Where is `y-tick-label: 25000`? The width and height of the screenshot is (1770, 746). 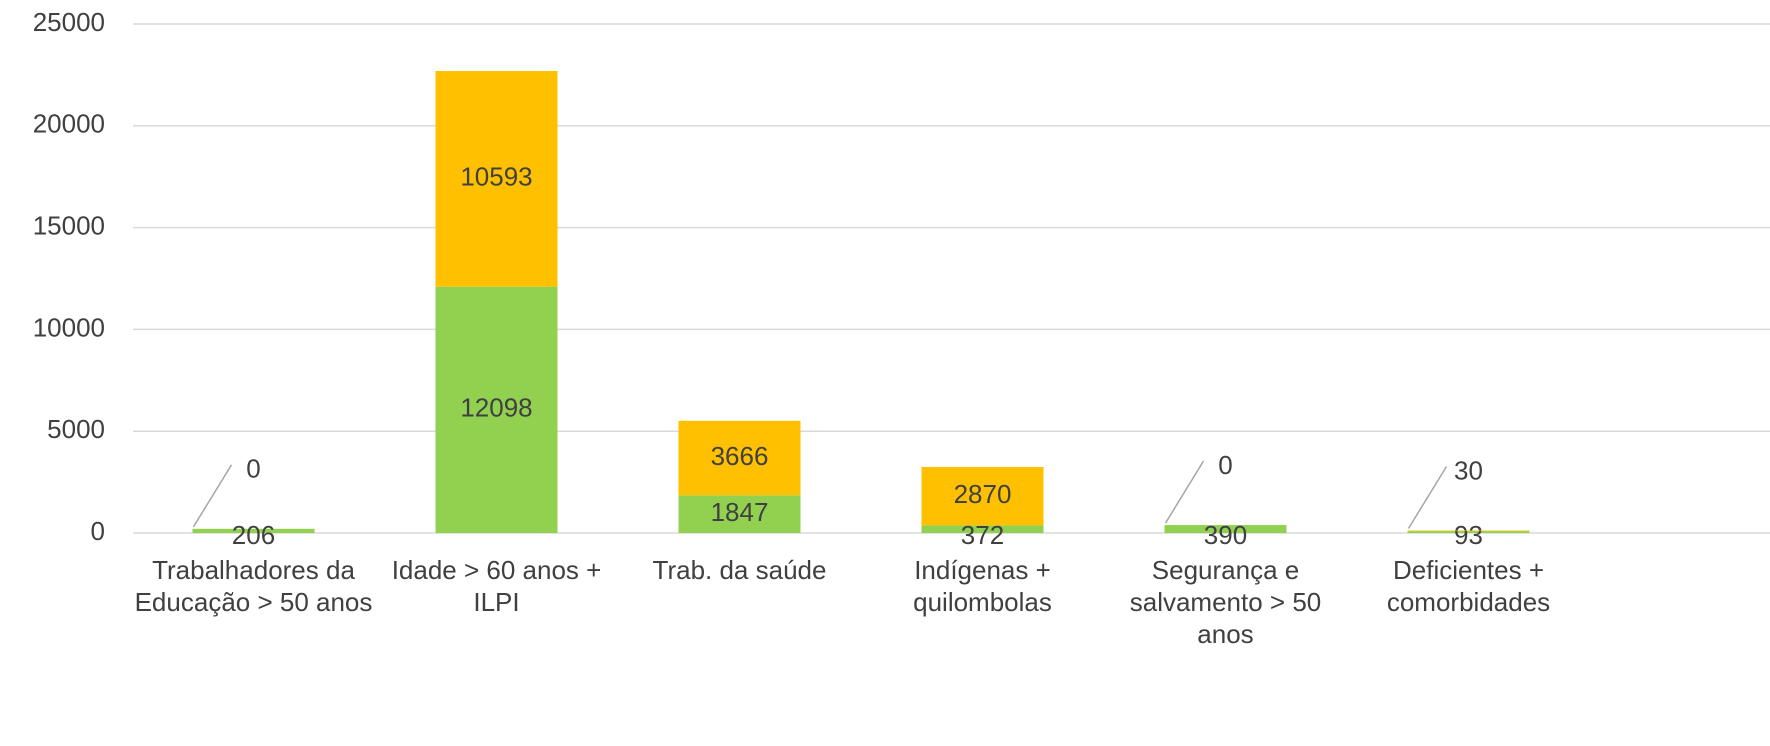
y-tick-label: 25000 is located at coordinates (69, 22).